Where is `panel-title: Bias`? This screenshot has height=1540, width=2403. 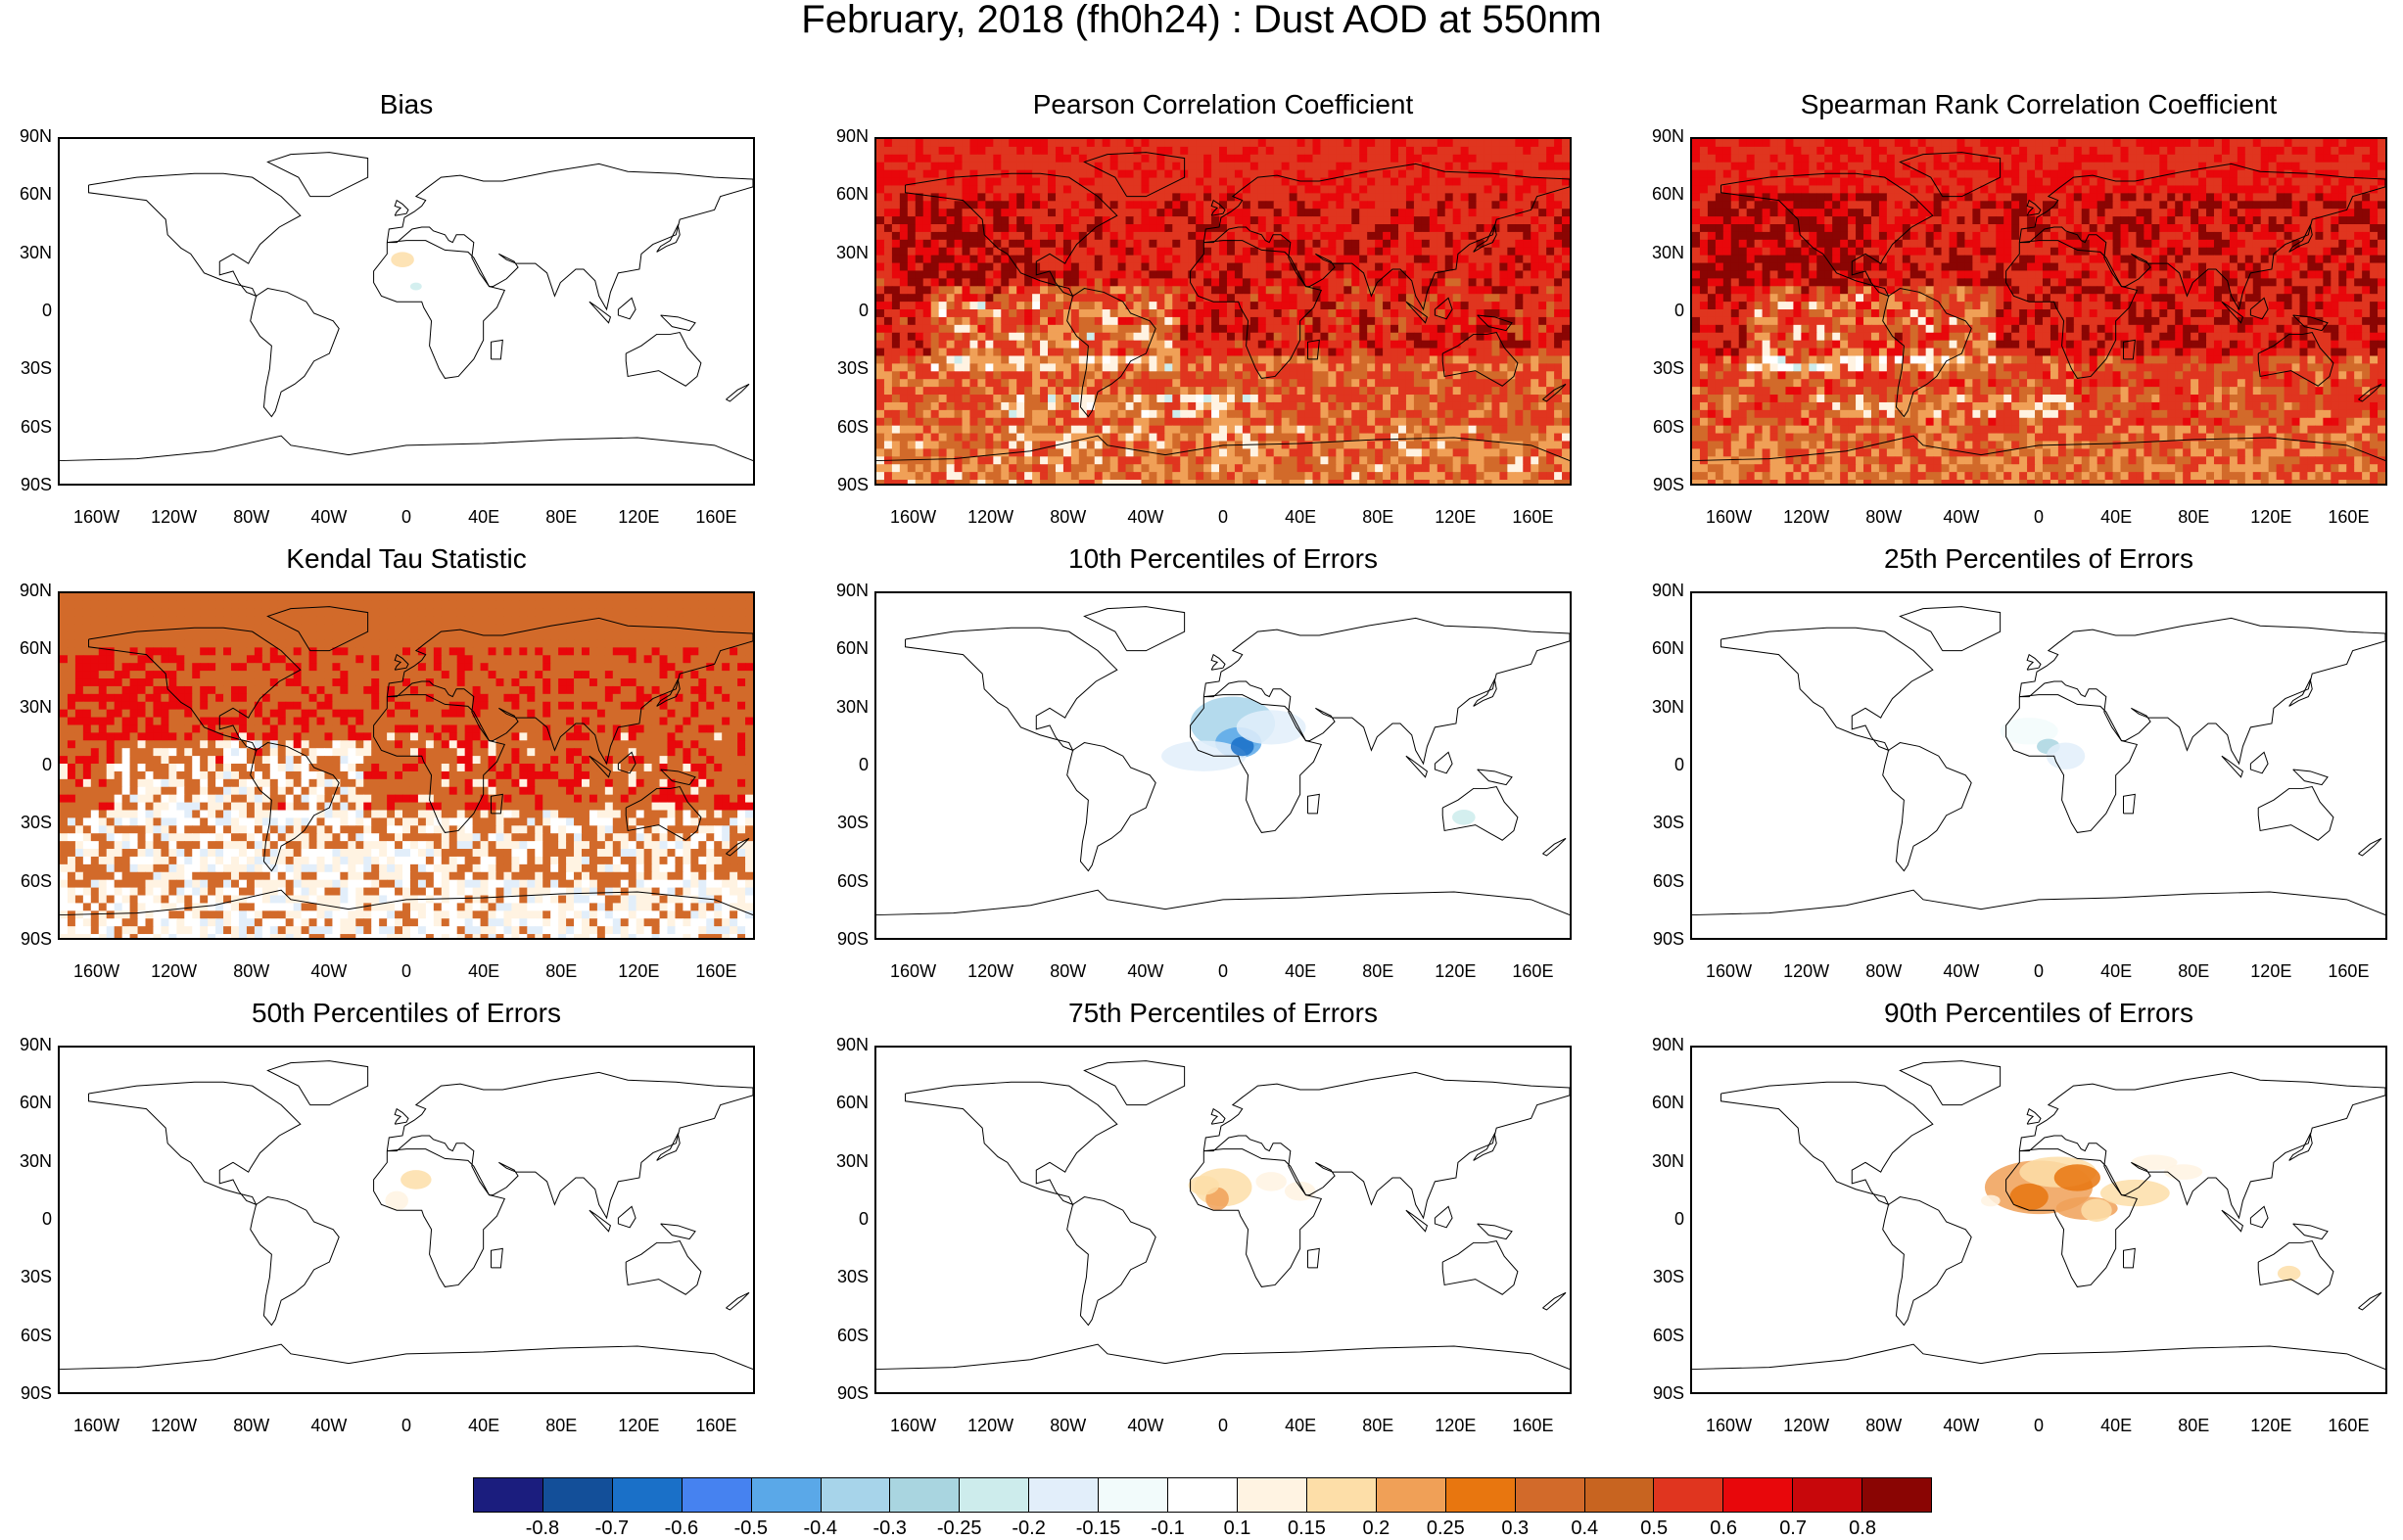 panel-title: Bias is located at coordinates (406, 104).